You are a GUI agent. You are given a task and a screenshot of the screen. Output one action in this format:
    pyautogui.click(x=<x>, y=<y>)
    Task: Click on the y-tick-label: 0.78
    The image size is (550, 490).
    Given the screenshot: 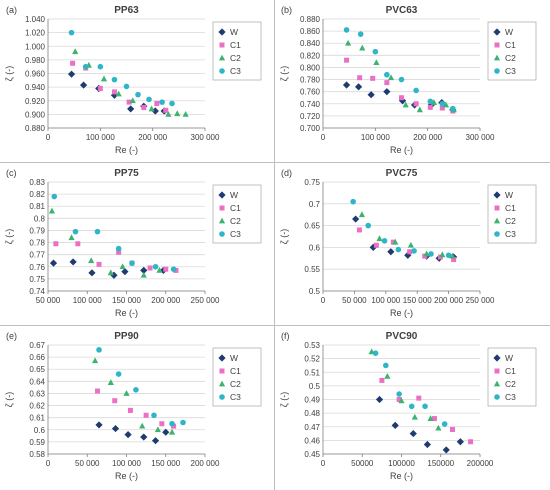 What is the action you would take?
    pyautogui.click(x=37, y=243)
    